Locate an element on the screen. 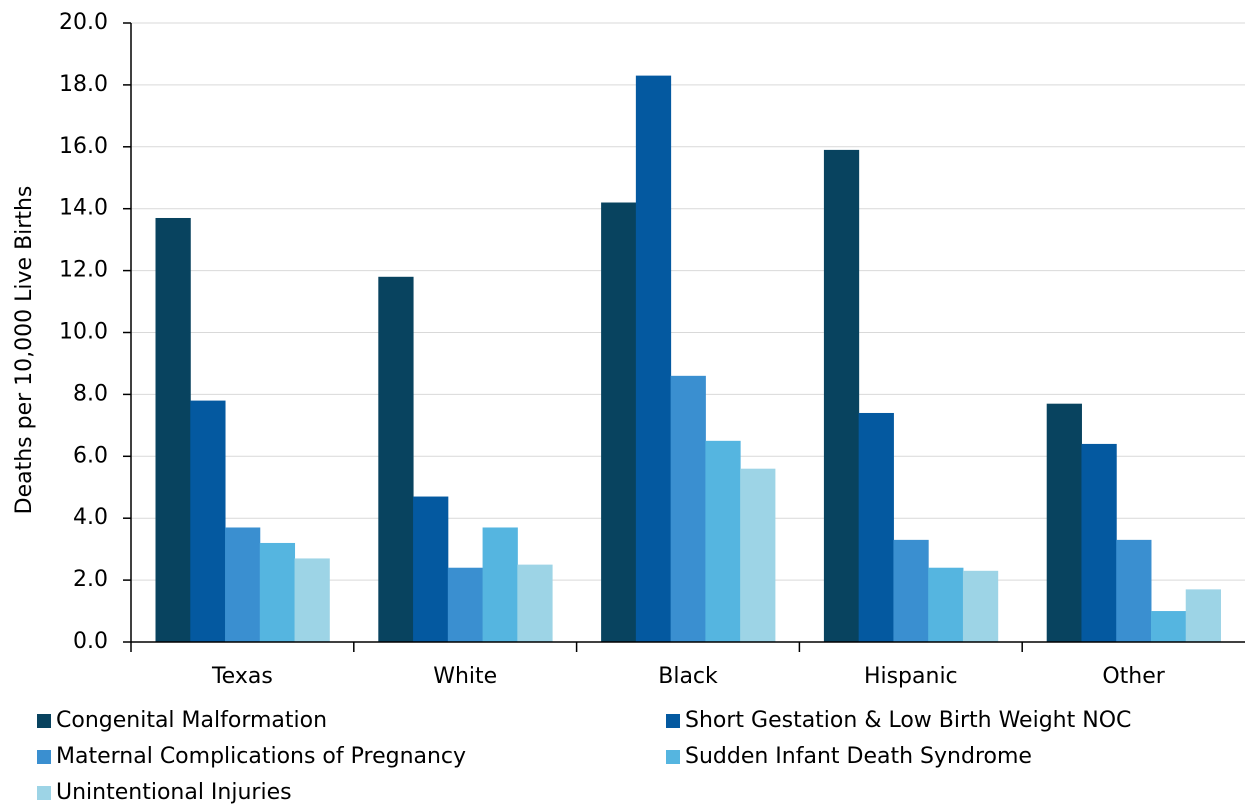  y-tick-label: 0.0 is located at coordinates (90, 641).